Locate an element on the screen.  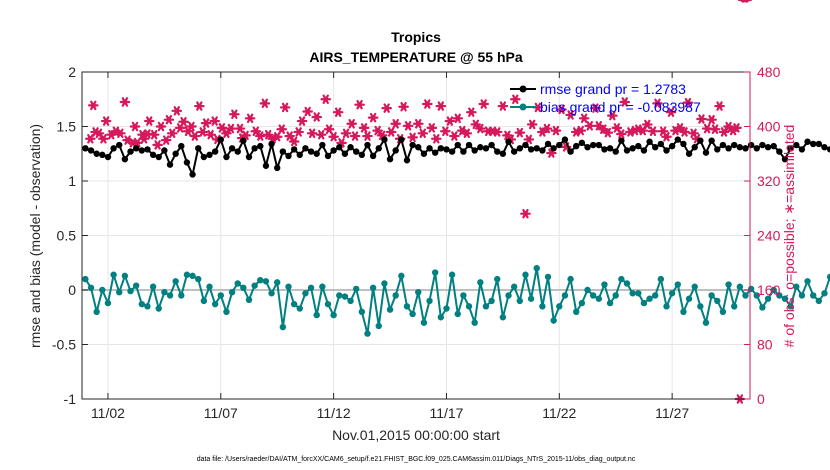
y-left-axis-ticks: -1 -0.5 0 0.5 1 1.5 2 is located at coordinates (70, 235).